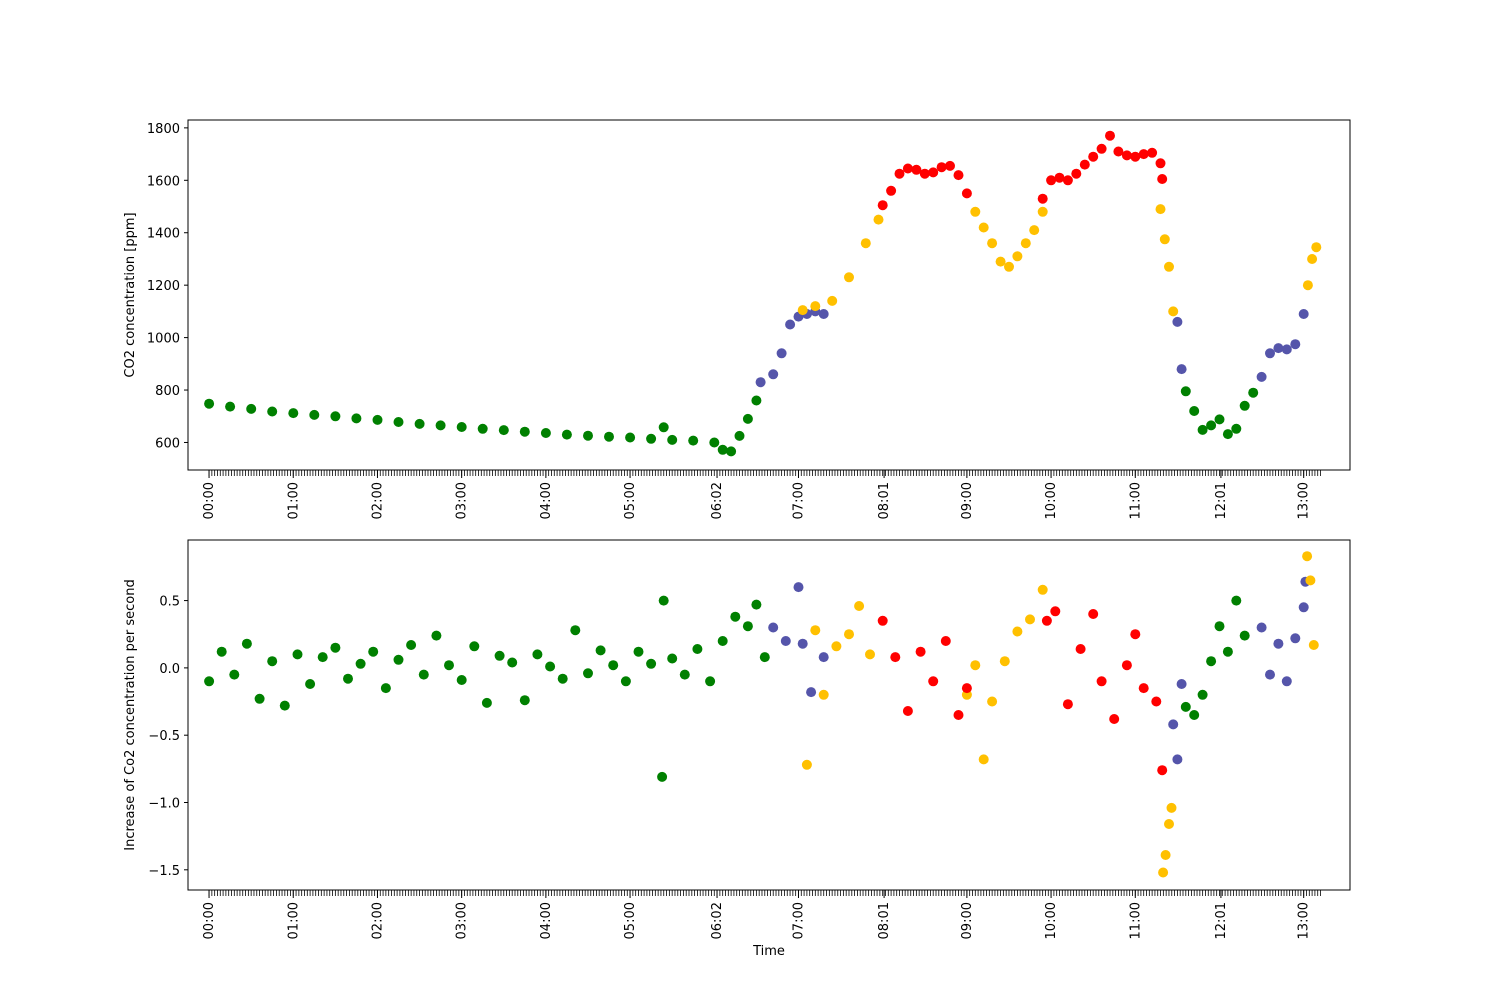 This screenshot has height=1005, width=1500. What do you see at coordinates (630, 500) in the screenshot?
I see `x-tick-label: 05:00` at bounding box center [630, 500].